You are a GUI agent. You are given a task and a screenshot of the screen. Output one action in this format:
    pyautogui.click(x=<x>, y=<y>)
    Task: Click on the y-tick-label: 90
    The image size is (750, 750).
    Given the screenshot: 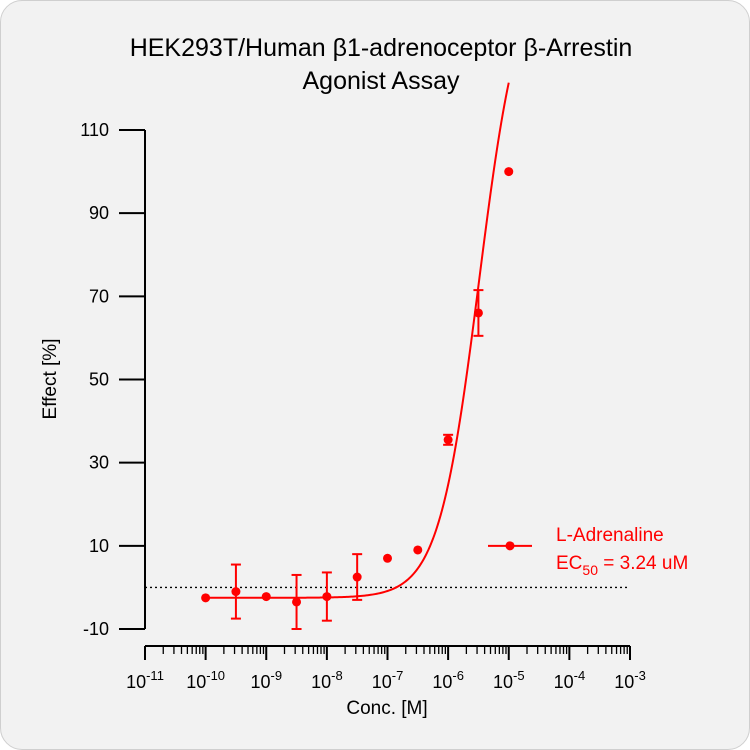 What is the action you would take?
    pyautogui.click(x=99, y=213)
    